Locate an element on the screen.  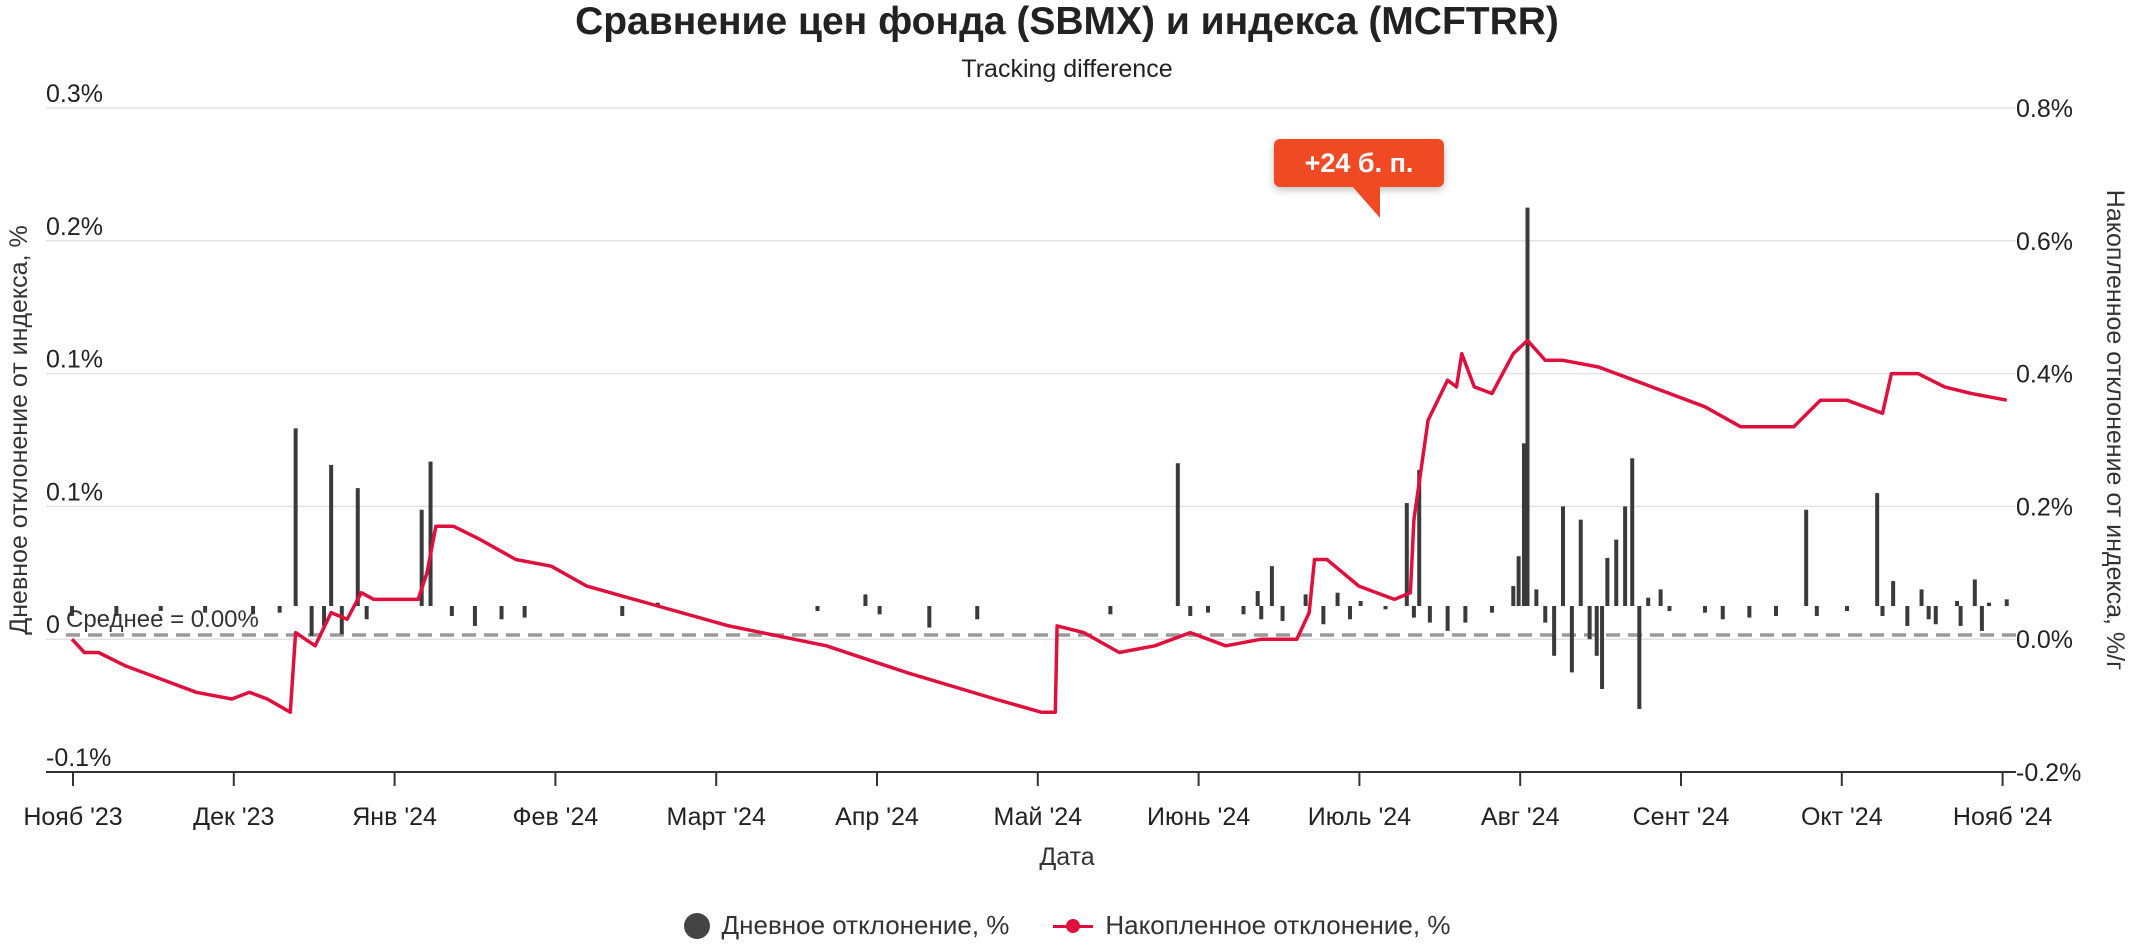
legend-label-cumulative: Накопленное отклонение, % is located at coordinates (1278, 925).